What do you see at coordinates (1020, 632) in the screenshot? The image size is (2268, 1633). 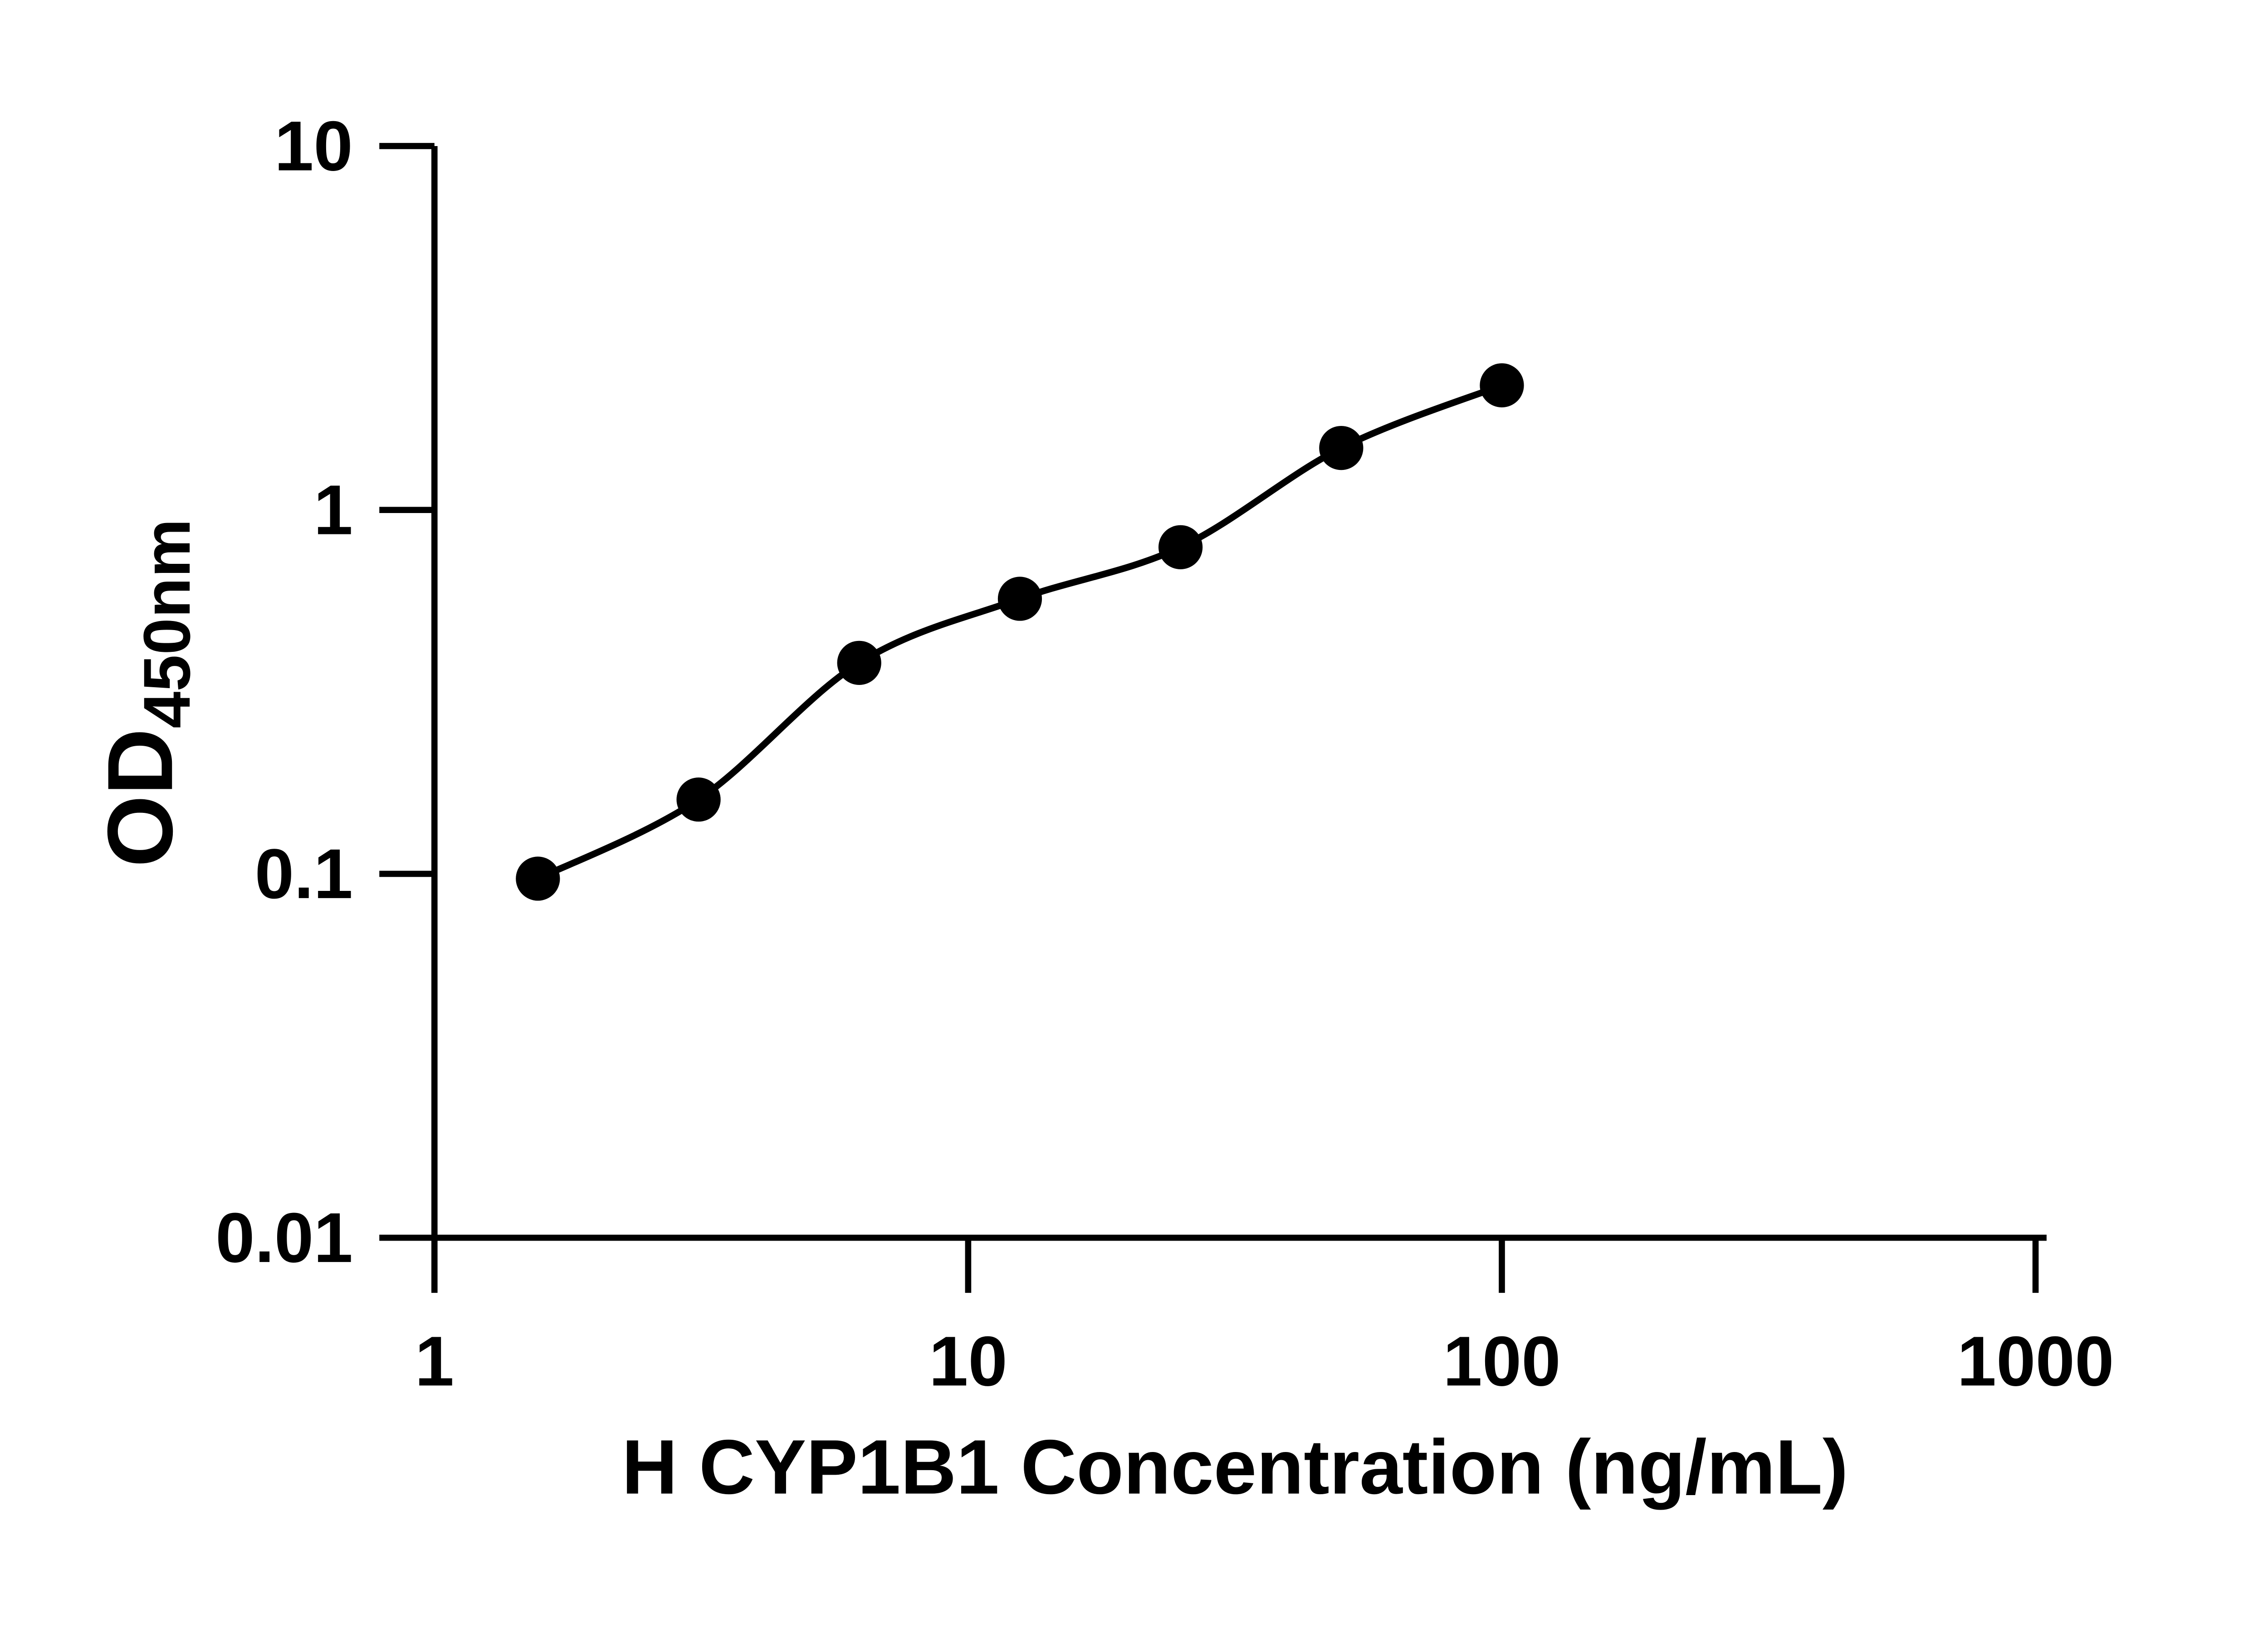 I see `data-series` at bounding box center [1020, 632].